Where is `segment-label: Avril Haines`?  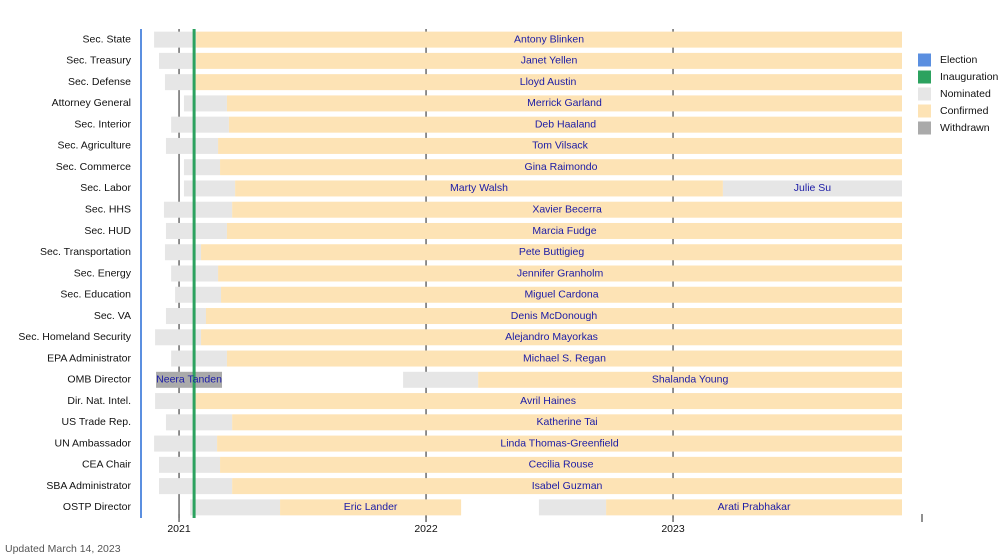
segment-label: Avril Haines is located at coordinates (548, 401).